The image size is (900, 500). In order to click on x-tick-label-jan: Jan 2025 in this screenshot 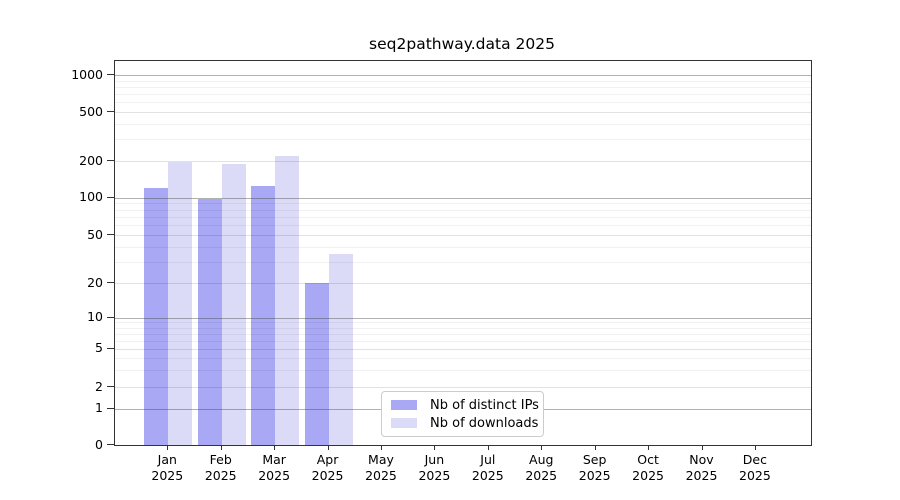, I will do `click(167, 468)`.